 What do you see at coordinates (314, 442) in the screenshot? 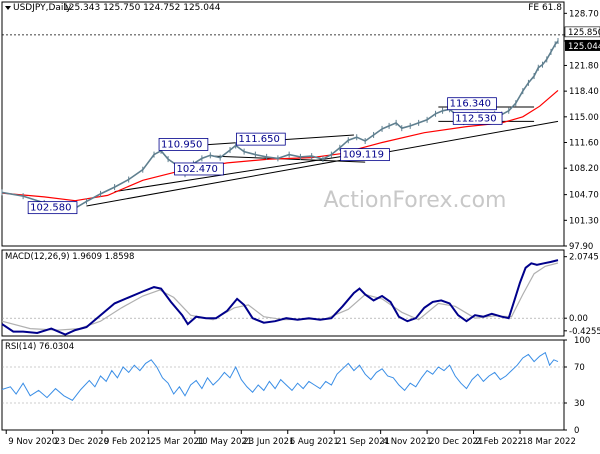
I see `x-tick-label: 6 Aug 2021` at bounding box center [314, 442].